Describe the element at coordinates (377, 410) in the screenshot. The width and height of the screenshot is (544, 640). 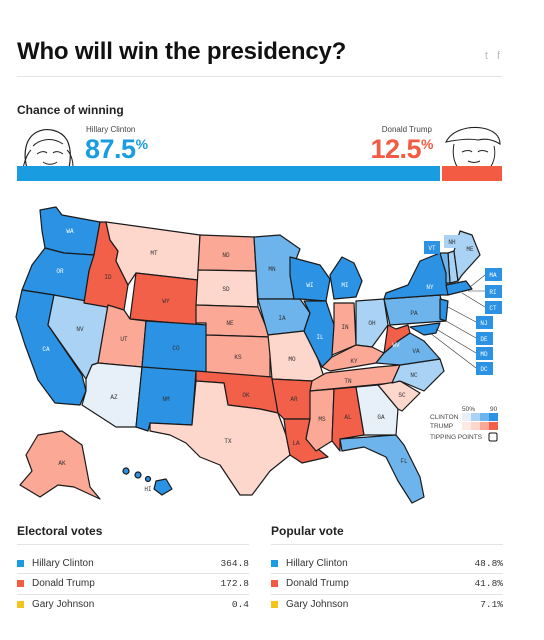
I see `state-ga` at that location.